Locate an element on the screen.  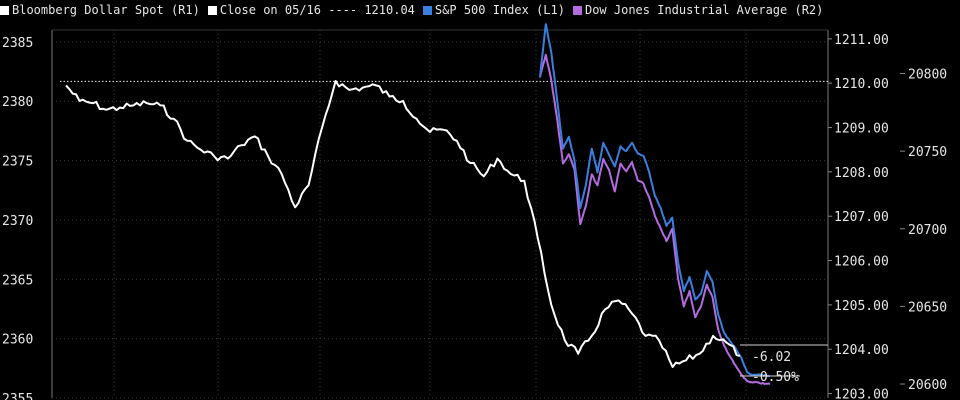
legend-item-1: Close on 05/16 ---- 1210.04 is located at coordinates (311, 10).